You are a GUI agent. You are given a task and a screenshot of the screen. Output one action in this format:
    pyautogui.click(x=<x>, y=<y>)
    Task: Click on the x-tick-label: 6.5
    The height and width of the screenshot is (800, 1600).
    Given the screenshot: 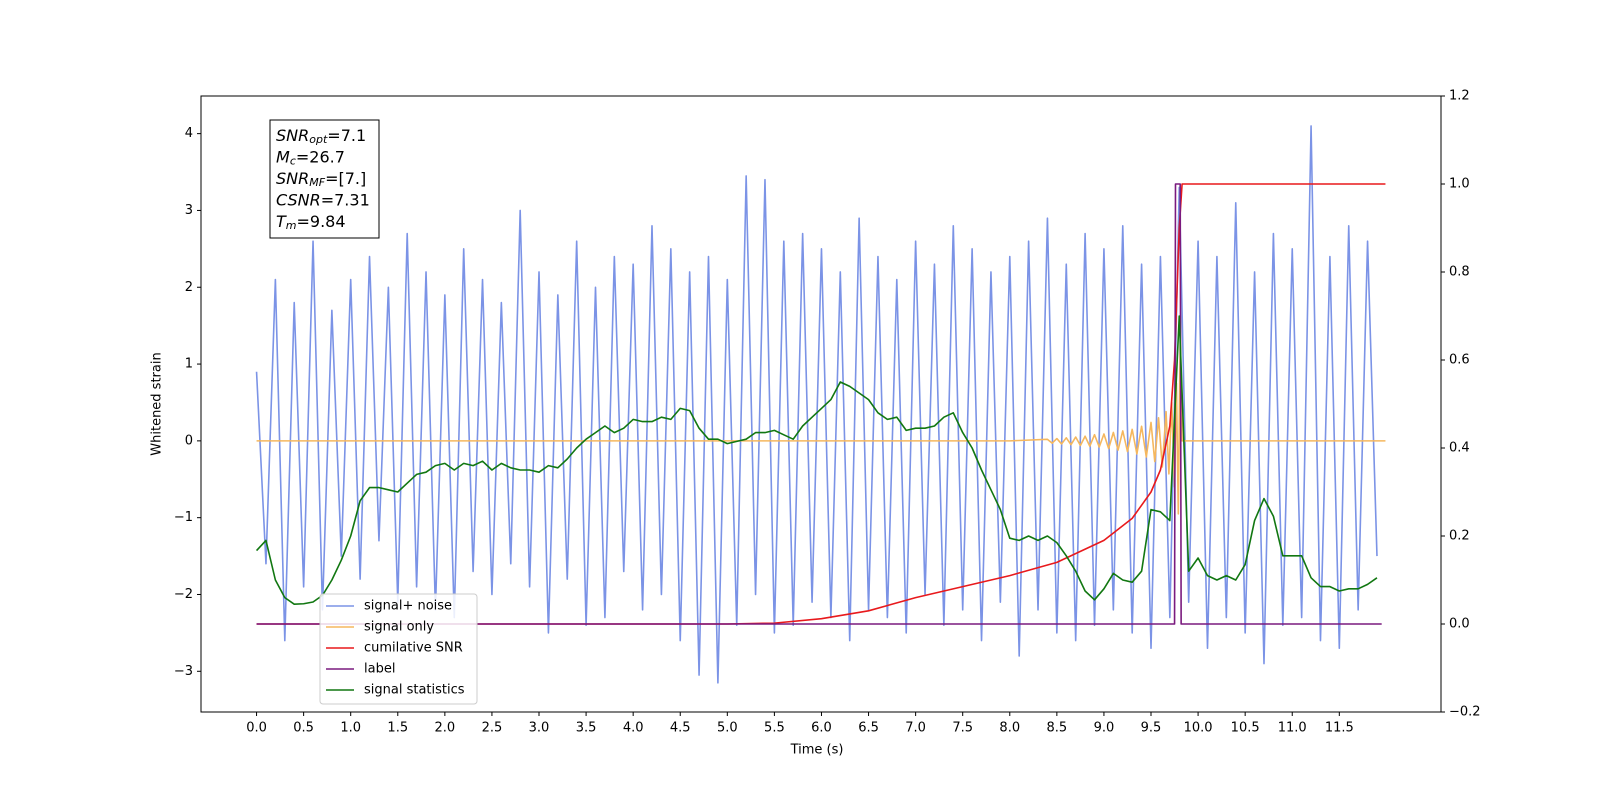 What is the action you would take?
    pyautogui.click(x=868, y=728)
    